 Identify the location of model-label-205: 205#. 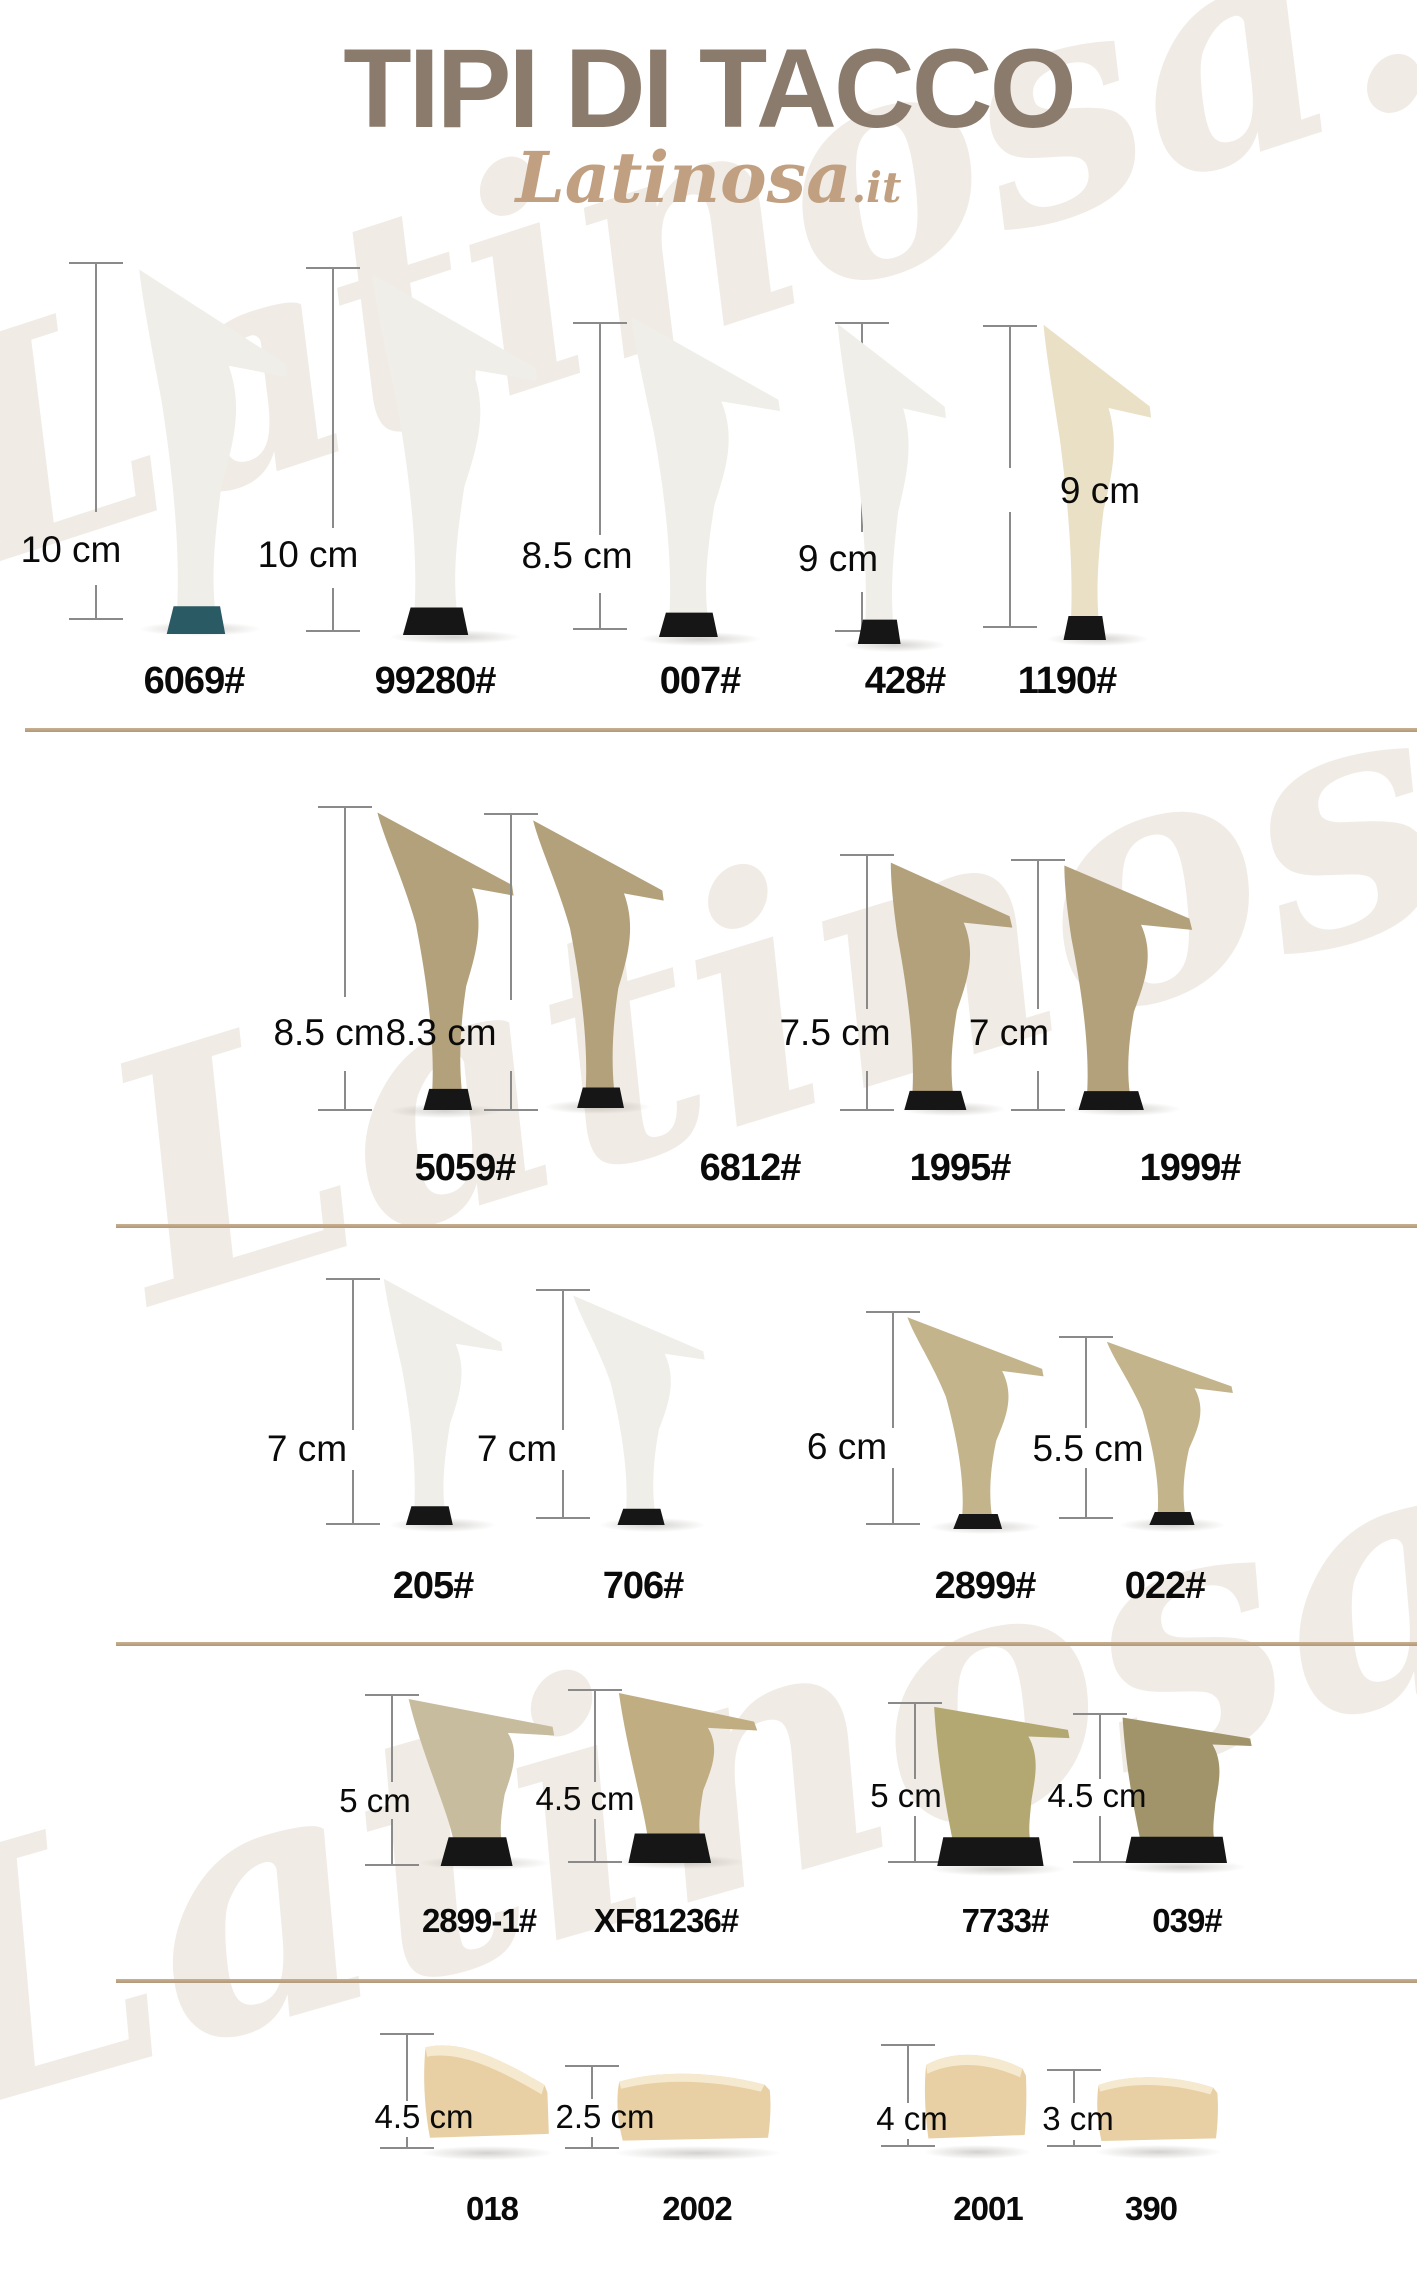
(433, 1586).